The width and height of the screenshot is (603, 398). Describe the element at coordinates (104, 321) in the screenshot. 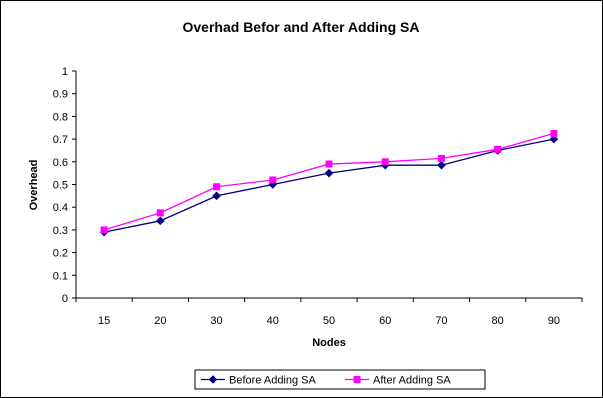

I see `x-tick-label: 15` at that location.